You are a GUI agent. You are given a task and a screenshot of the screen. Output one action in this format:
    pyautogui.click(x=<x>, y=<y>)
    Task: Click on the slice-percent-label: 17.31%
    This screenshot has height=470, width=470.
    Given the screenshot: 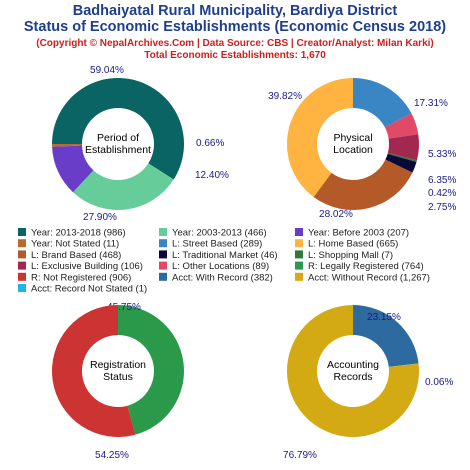 What is the action you would take?
    pyautogui.click(x=431, y=103)
    